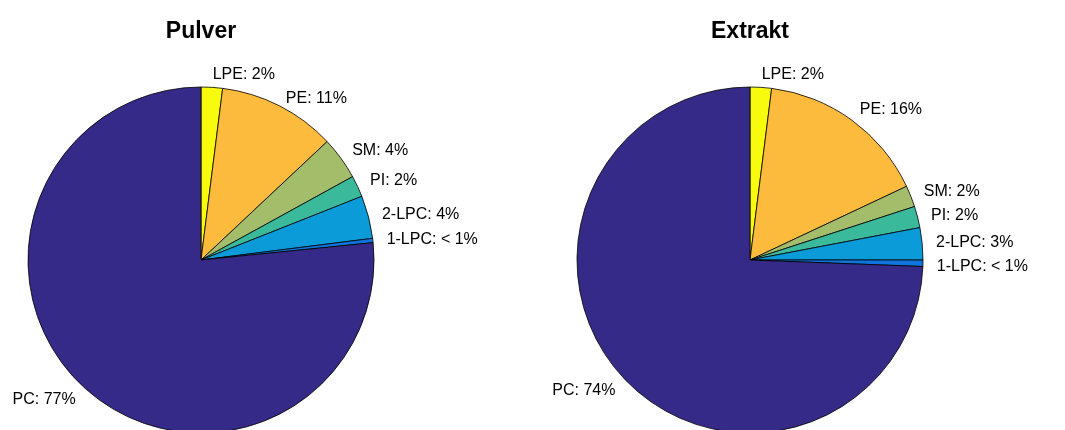  I want to click on chart-title: Extrakt, so click(750, 30).